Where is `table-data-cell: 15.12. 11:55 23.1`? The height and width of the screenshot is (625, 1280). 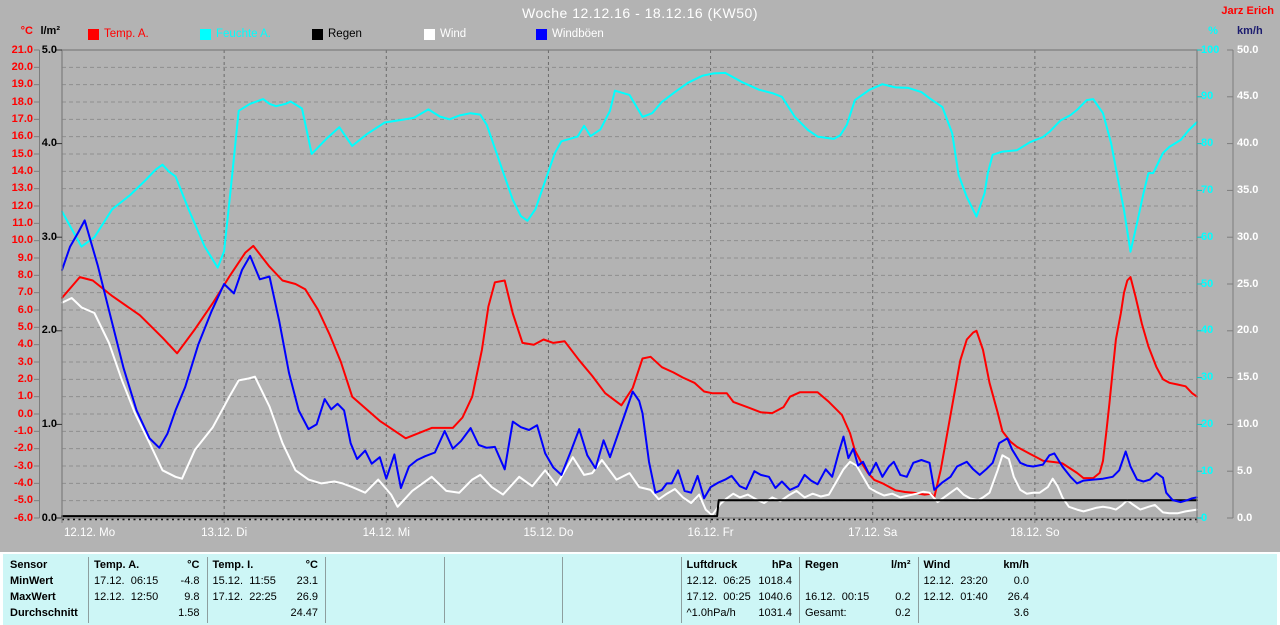 table-data-cell: 15.12. 11:55 23.1 is located at coordinates (267, 581).